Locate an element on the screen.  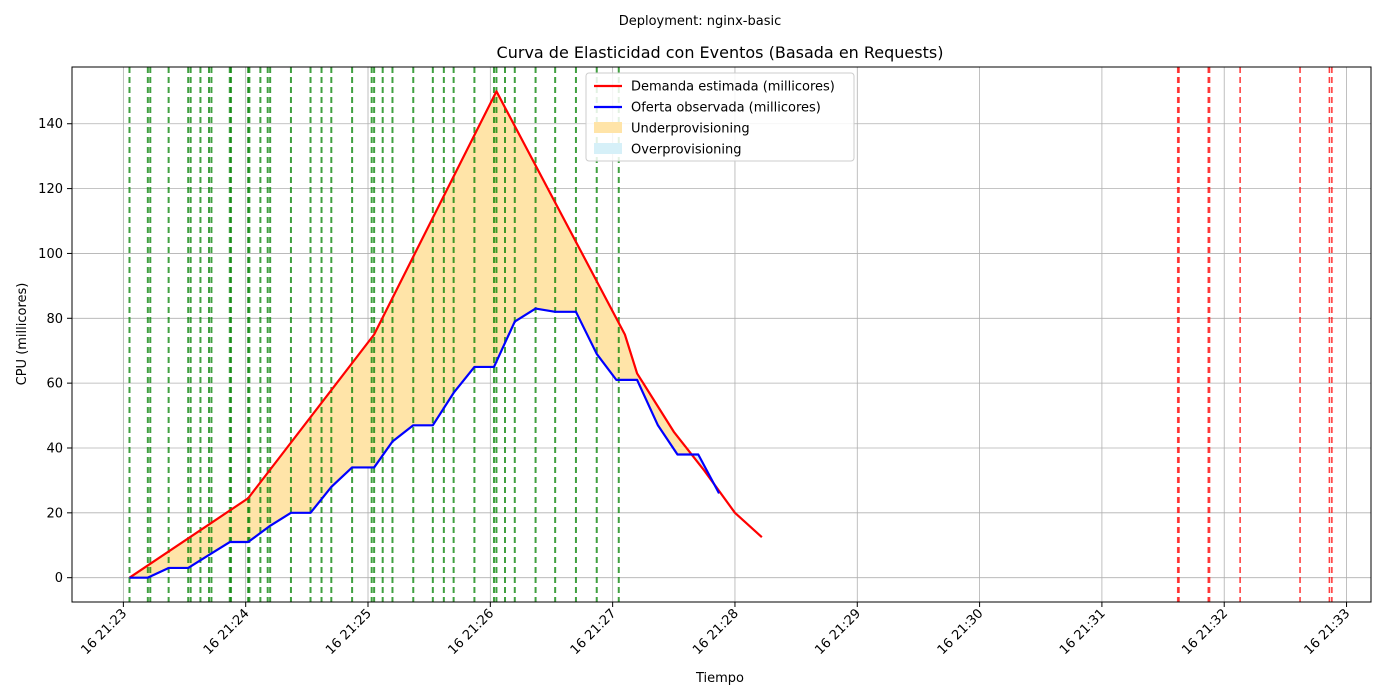
x-tick-label: 16 21:30 is located at coordinates (961, 632).